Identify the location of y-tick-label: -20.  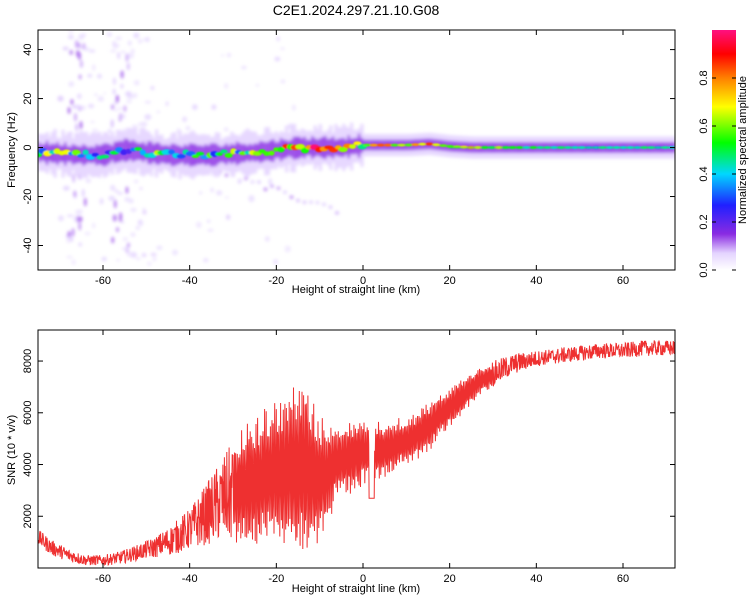
(28, 197).